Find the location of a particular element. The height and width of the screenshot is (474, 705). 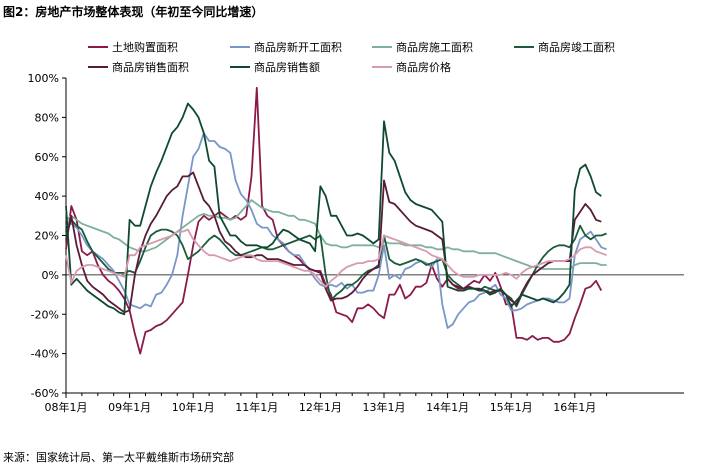

y-tick-label: 0% is located at coordinates (50, 275).